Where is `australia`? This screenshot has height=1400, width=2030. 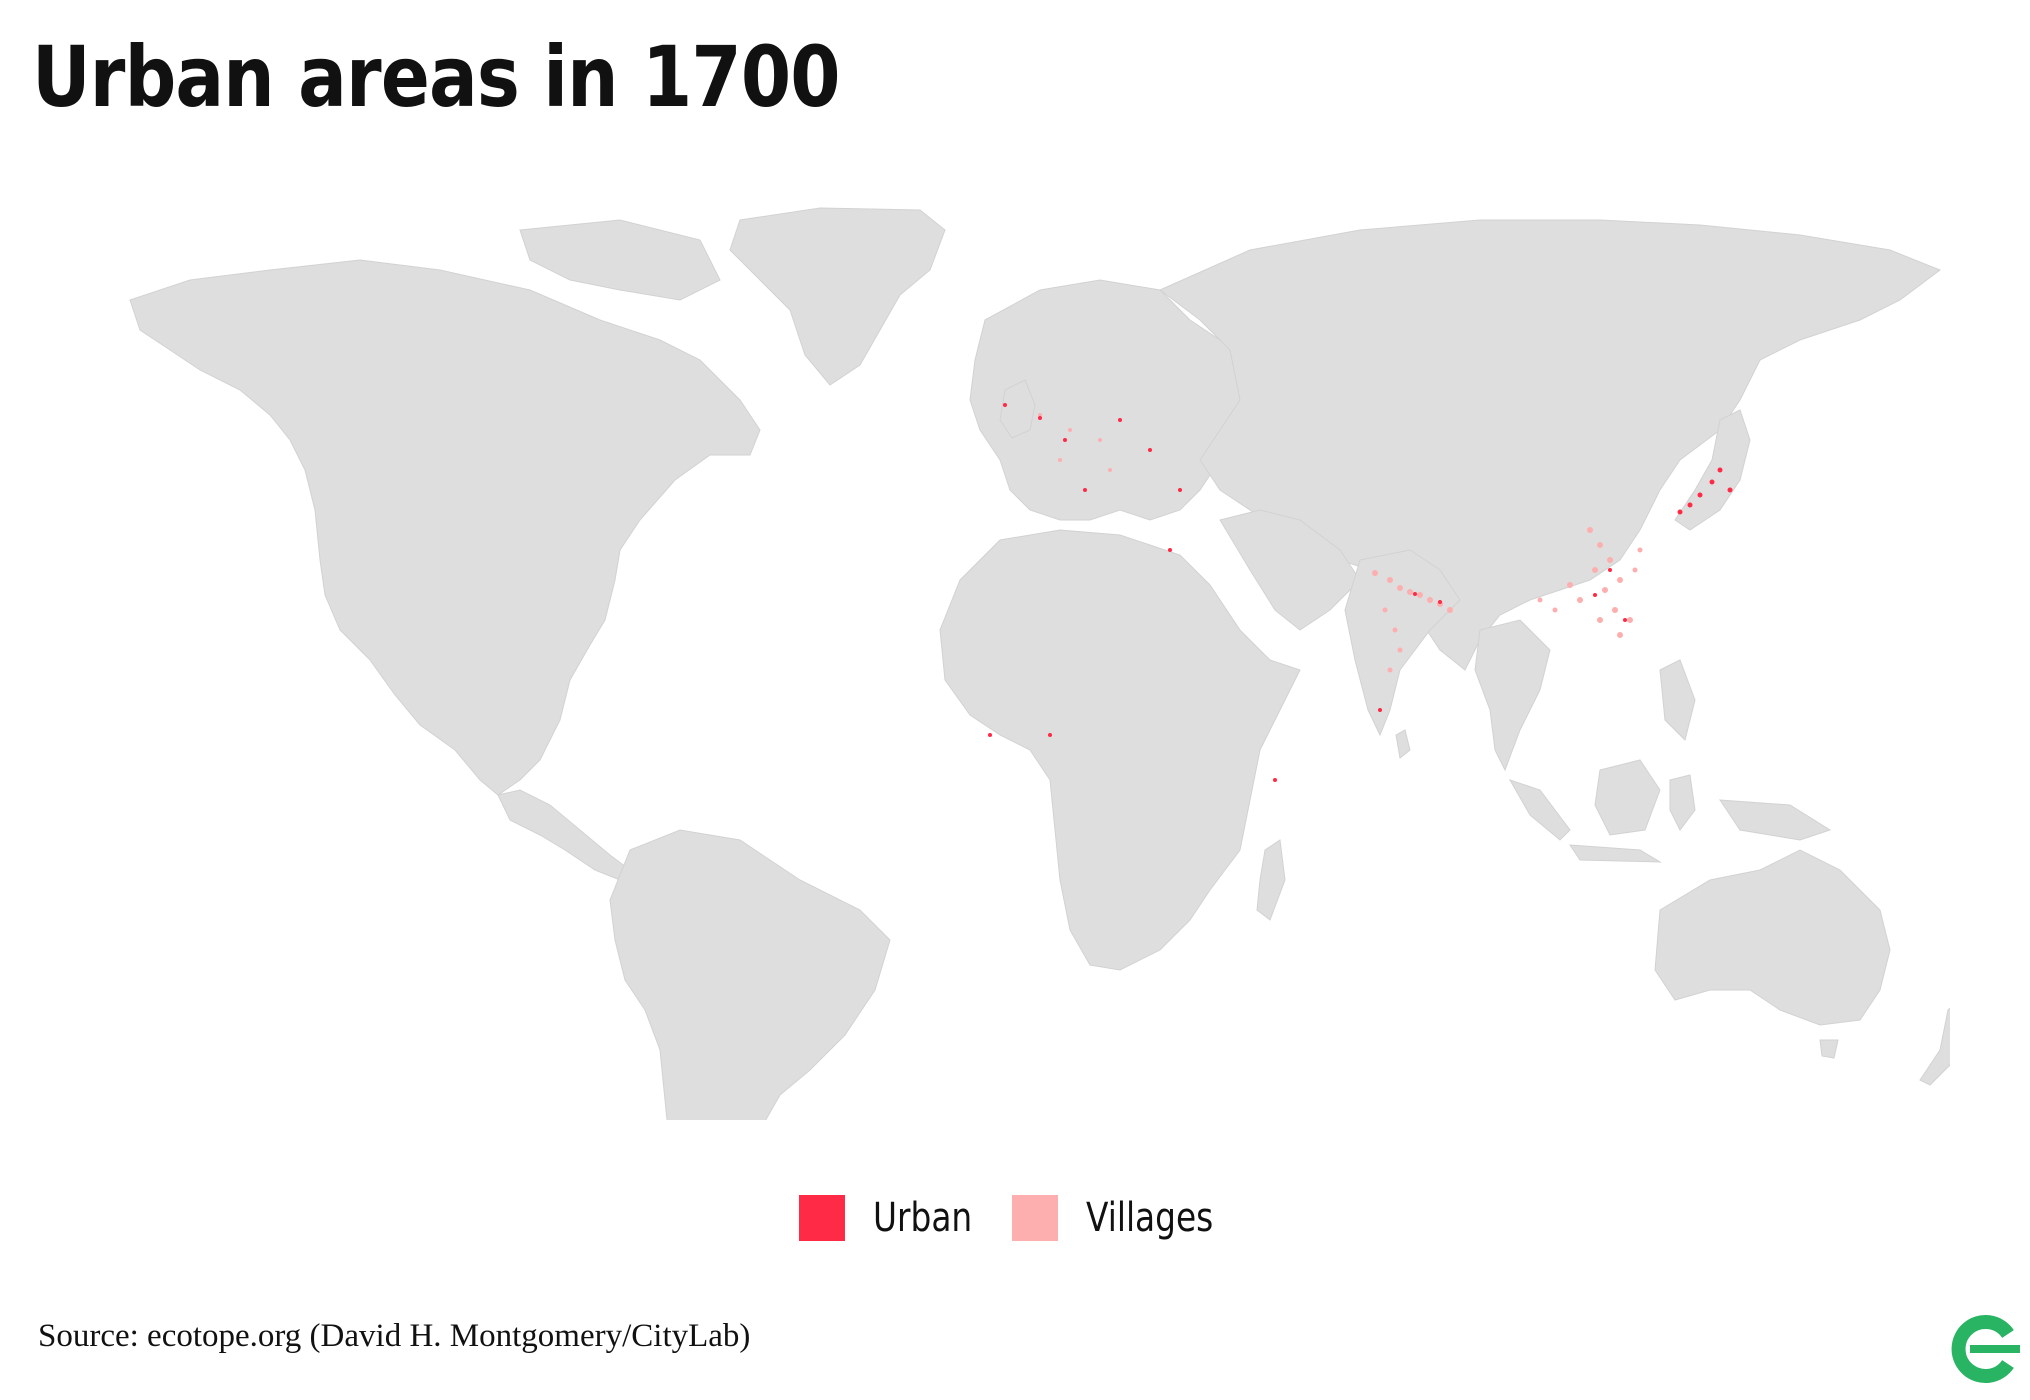
australia is located at coordinates (1772, 937).